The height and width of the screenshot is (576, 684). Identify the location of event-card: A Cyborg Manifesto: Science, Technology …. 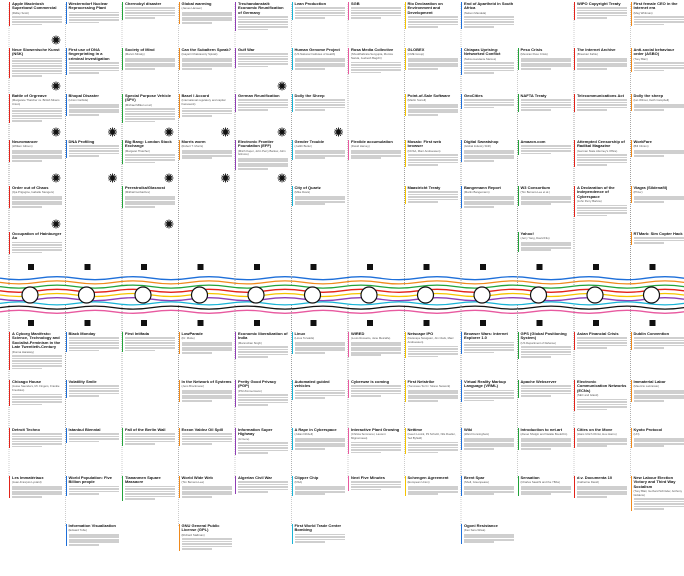
(35, 351).